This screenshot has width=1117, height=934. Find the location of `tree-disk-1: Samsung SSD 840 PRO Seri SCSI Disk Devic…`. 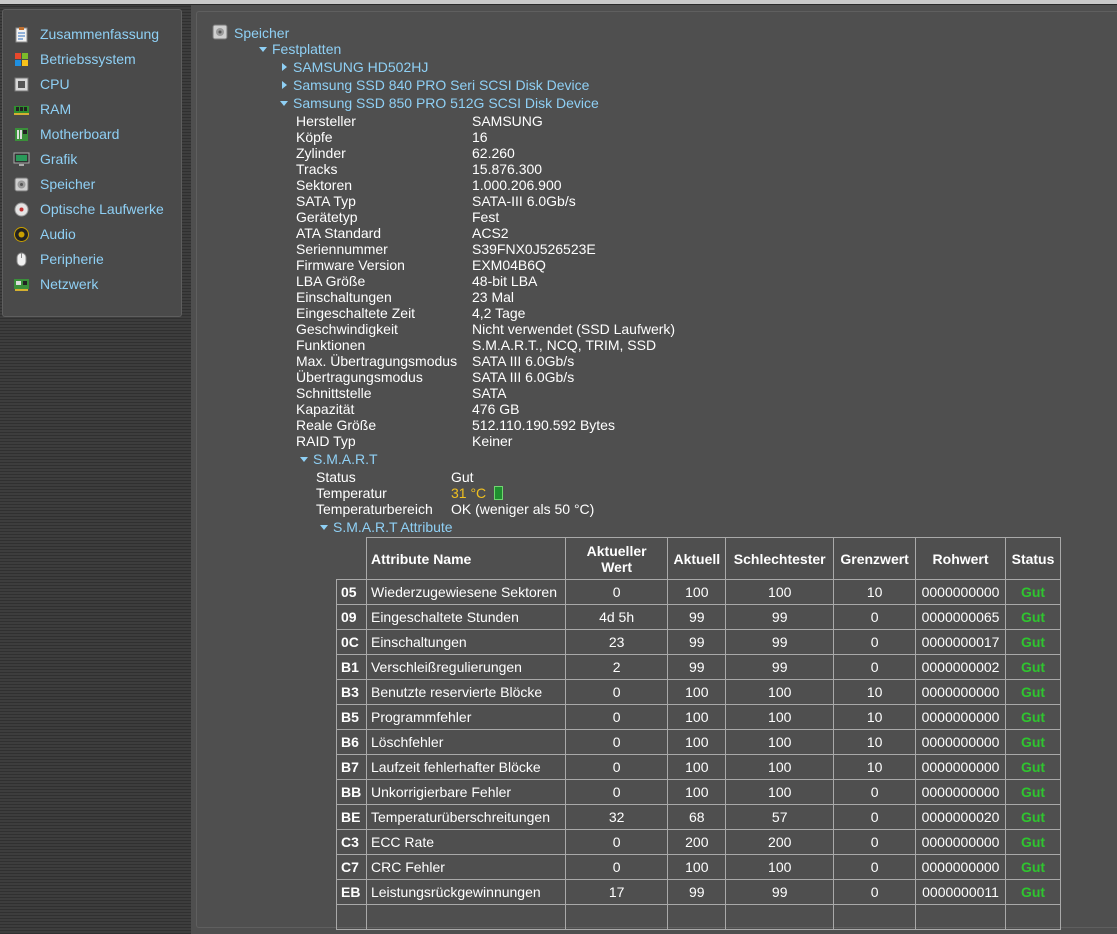

tree-disk-1: Samsung SSD 840 PRO Seri SCSI Disk Devic… is located at coordinates (435, 85).